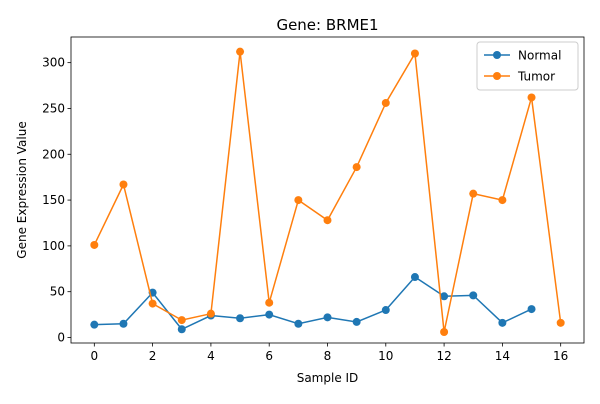 The image size is (600, 404). What do you see at coordinates (53, 108) in the screenshot?
I see `y-tick-label: 250` at bounding box center [53, 108].